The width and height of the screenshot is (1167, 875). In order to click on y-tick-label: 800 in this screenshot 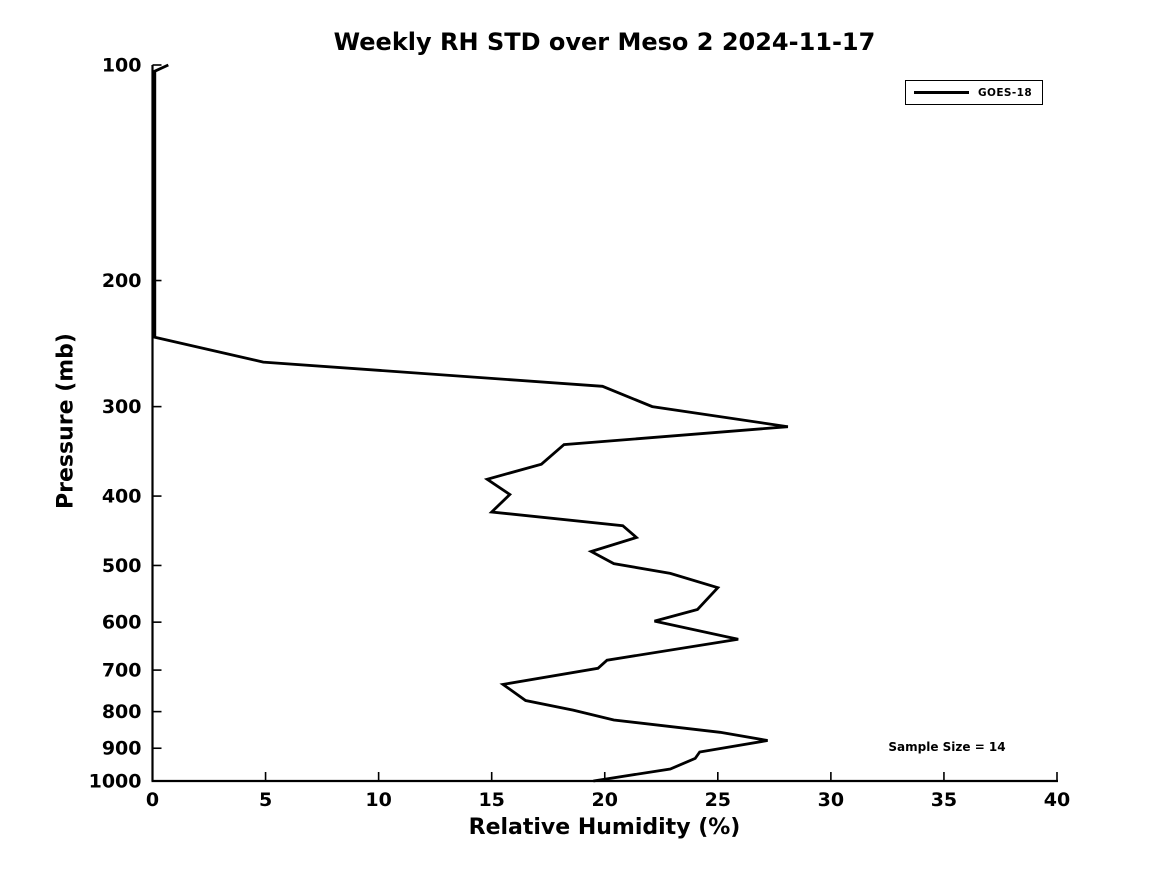, I will do `click(122, 712)`.